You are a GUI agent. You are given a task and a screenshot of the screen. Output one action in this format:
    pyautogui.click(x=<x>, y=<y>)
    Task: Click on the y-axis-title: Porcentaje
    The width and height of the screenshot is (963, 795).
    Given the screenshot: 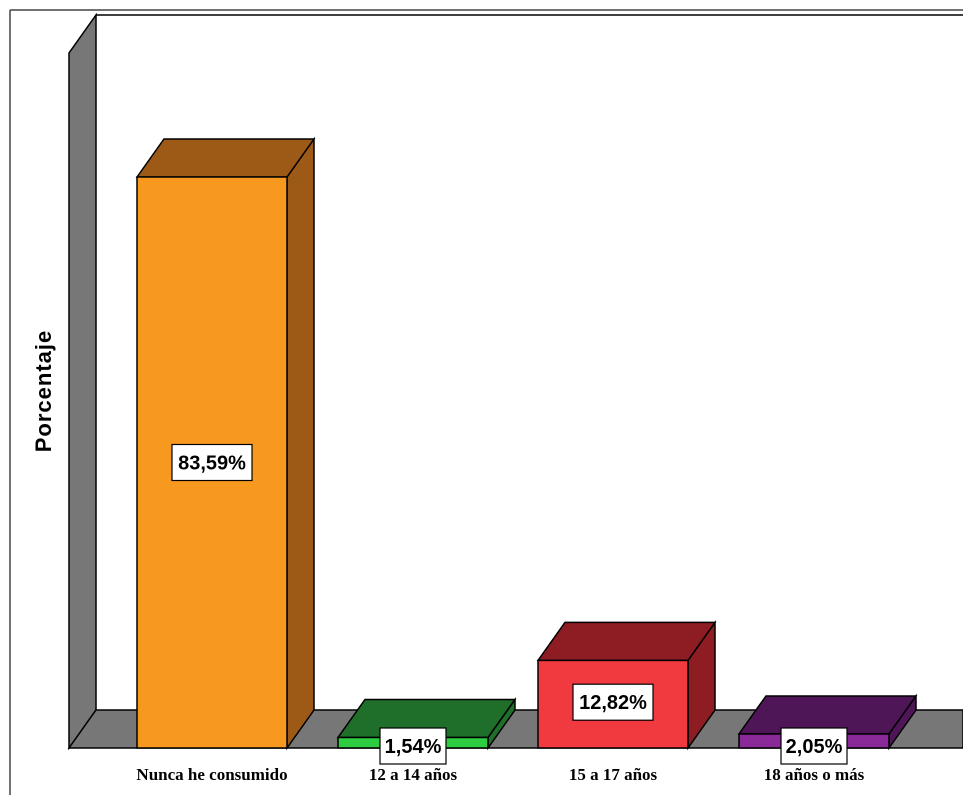 What is the action you would take?
    pyautogui.click(x=43, y=391)
    